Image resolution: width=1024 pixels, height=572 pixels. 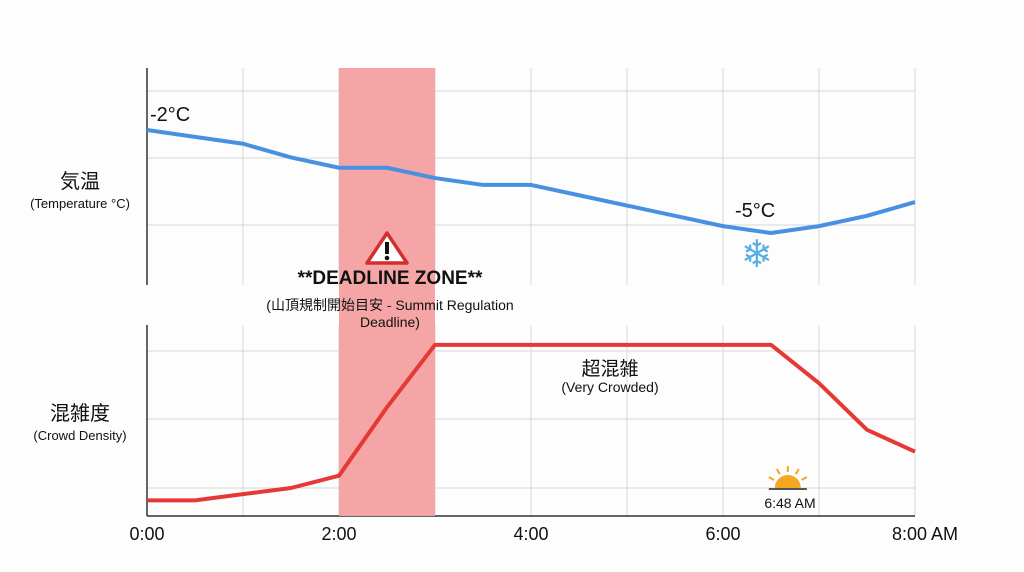 I want to click on start-temp-label: -2°C, so click(x=170, y=115).